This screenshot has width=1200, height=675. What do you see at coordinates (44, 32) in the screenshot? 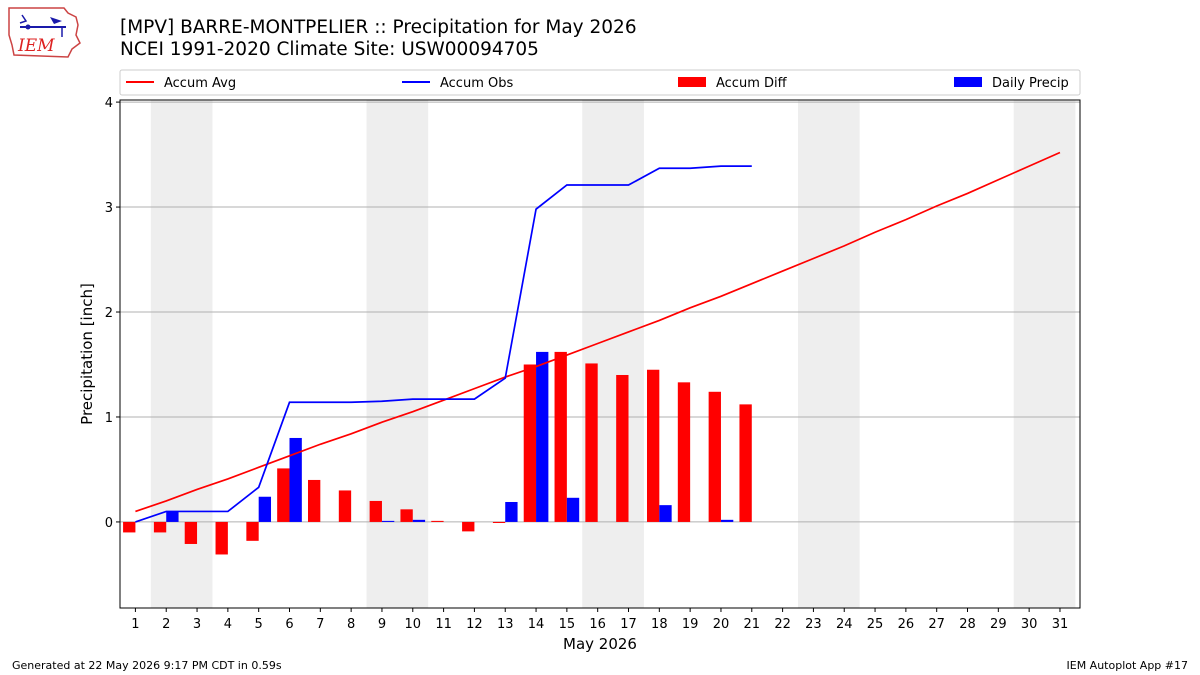
I see `iem-logo: IEM` at bounding box center [44, 32].